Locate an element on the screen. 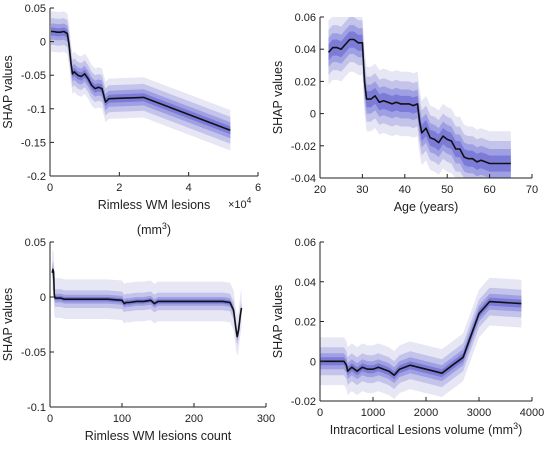 The width and height of the screenshot is (550, 450). x-tick-label: 40 is located at coordinates (405, 190).